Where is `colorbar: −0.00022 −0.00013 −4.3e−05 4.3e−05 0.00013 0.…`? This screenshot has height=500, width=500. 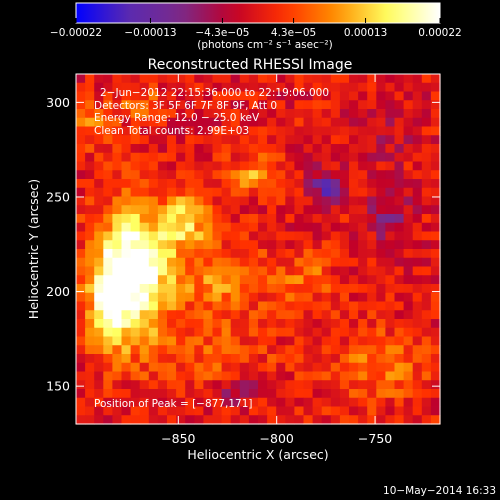
colorbar: −0.00022 −0.00013 −4.3e−05 4.3e−05 0.00013 0.… is located at coordinates (256, 26).